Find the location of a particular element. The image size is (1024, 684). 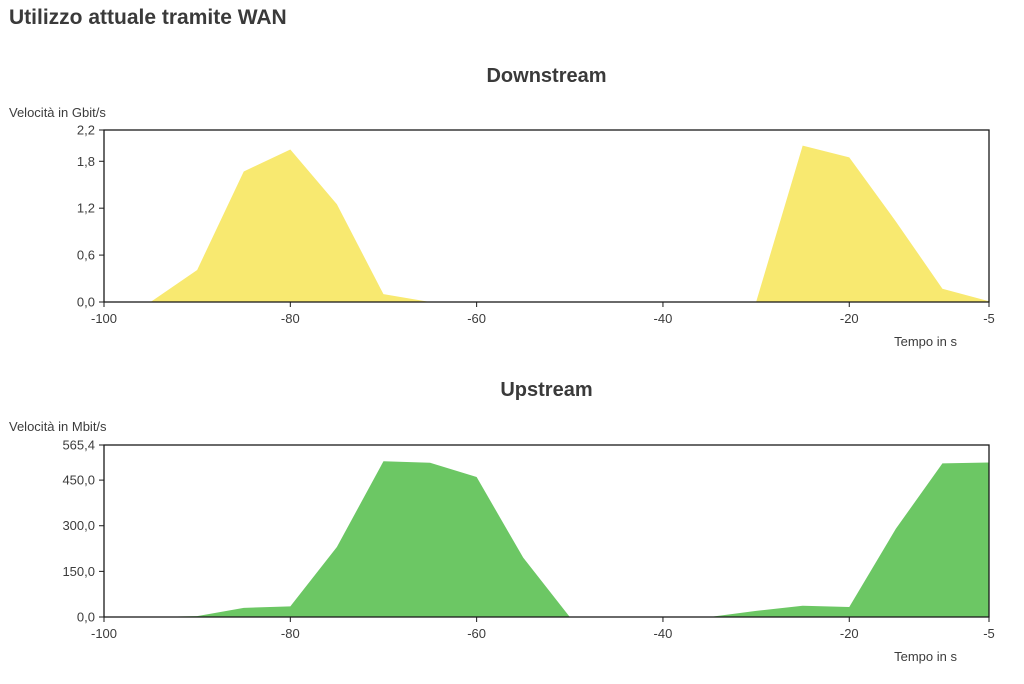

downstream-x-tick-label: -60 is located at coordinates (476, 318).